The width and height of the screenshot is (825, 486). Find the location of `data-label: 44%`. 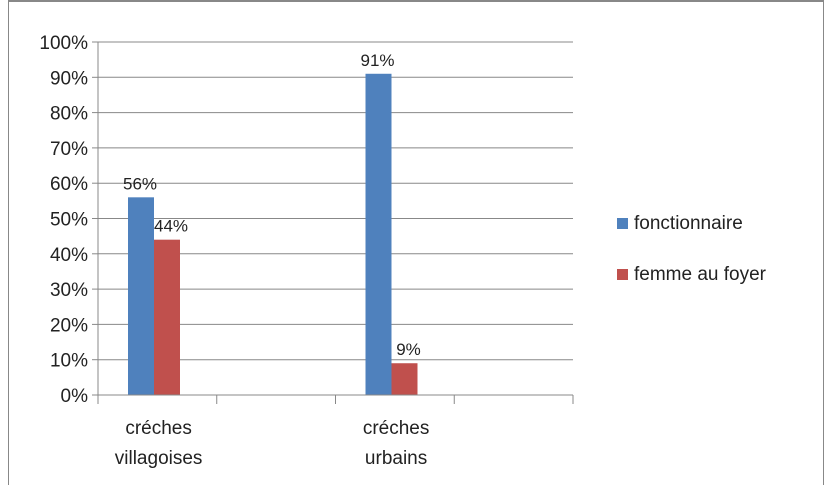

data-label: 44% is located at coordinates (171, 226).